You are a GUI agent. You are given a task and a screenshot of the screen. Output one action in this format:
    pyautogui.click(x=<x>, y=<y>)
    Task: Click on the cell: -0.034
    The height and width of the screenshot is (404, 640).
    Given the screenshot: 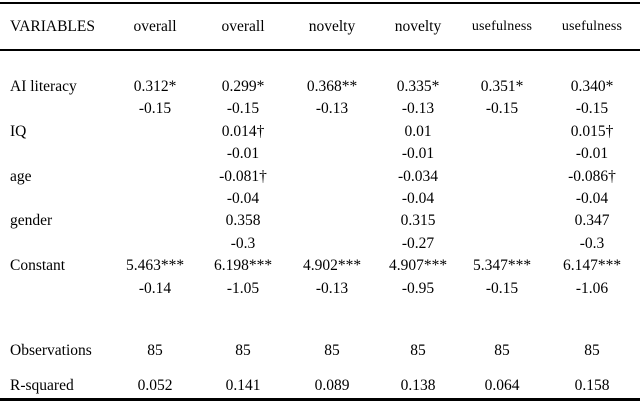 What is the action you would take?
    pyautogui.click(x=418, y=176)
    